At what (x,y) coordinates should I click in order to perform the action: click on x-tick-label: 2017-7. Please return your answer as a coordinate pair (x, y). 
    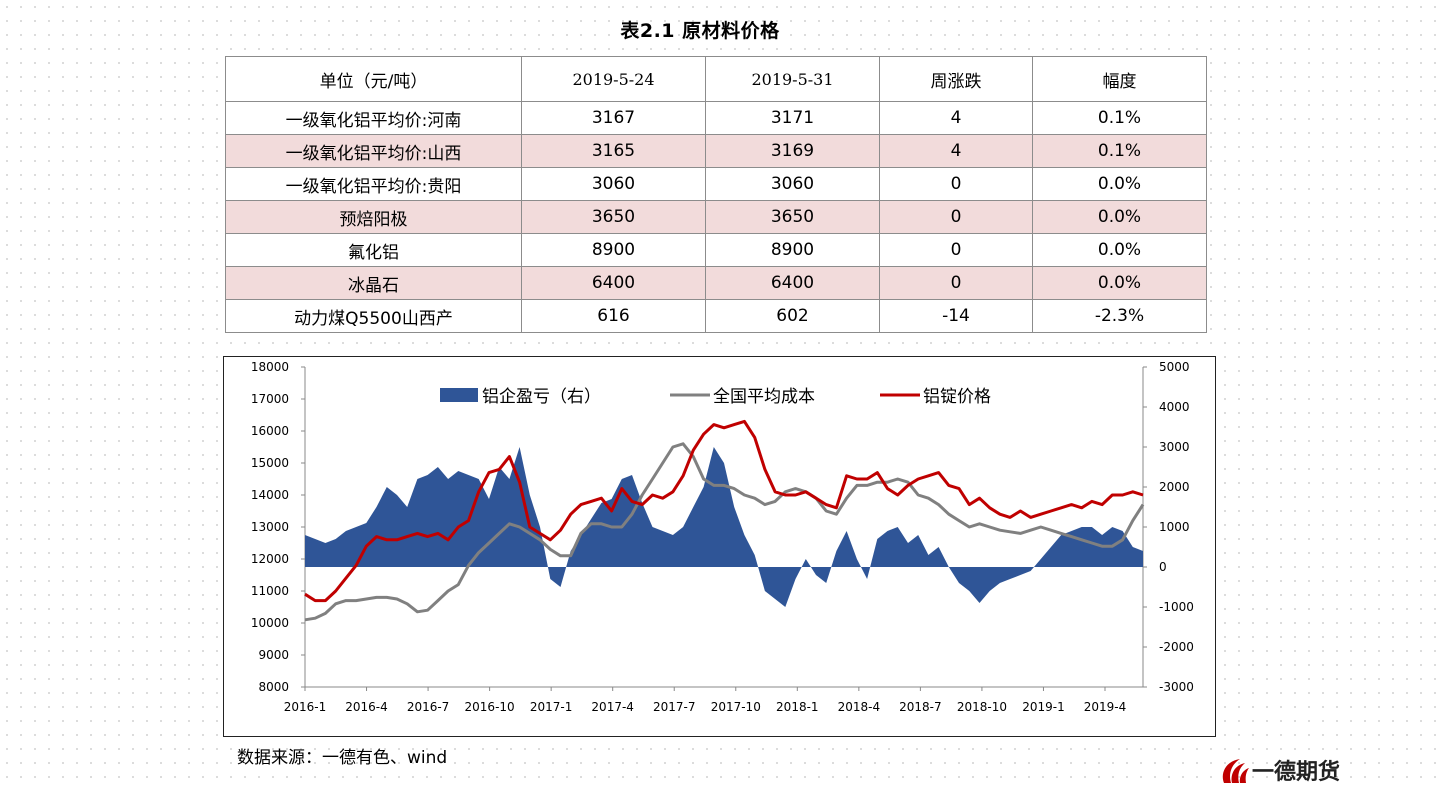
    Looking at the image, I should click on (674, 707).